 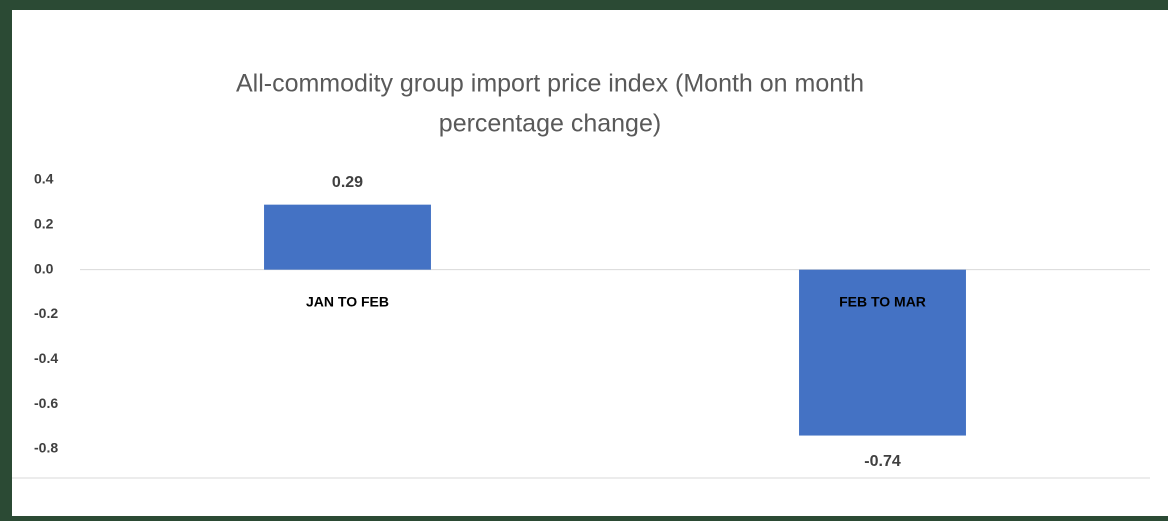 I want to click on y-tick-label: -0.8, so click(x=46, y=448).